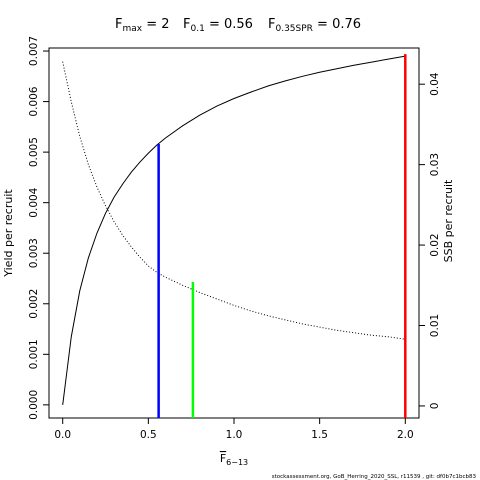  What do you see at coordinates (142, 25) in the screenshot?
I see `title-part: Fmax = 2` at bounding box center [142, 25].